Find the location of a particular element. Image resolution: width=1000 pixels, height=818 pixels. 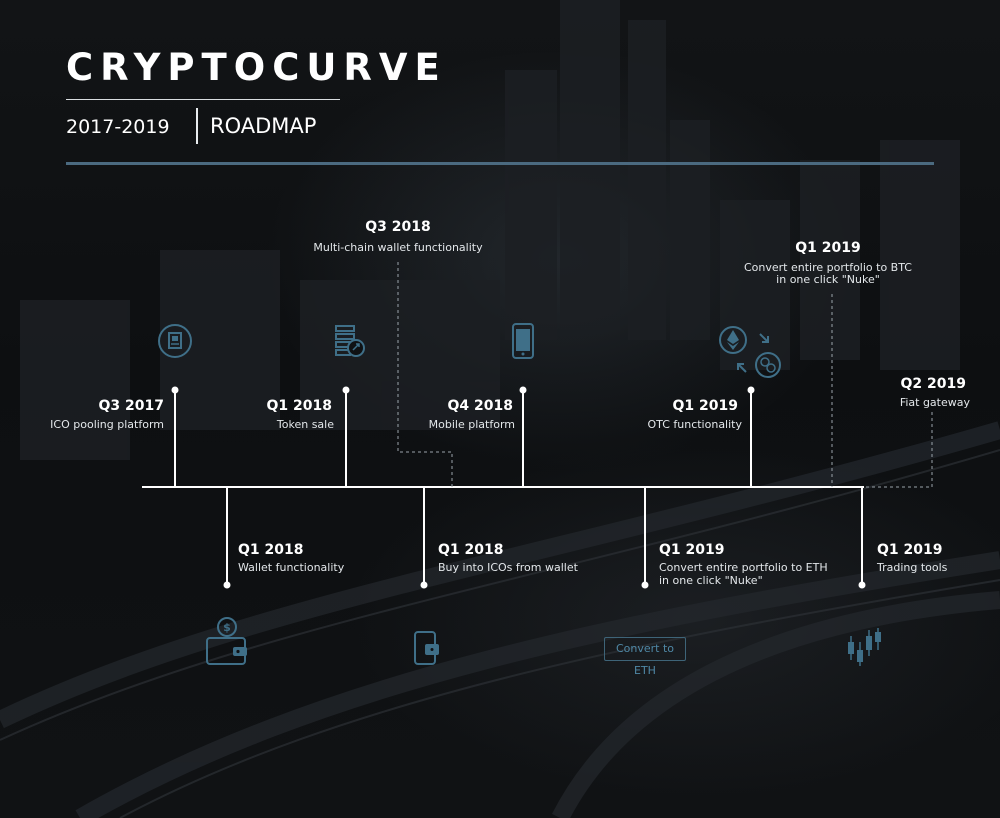

header-accent-rule is located at coordinates (500, 163).